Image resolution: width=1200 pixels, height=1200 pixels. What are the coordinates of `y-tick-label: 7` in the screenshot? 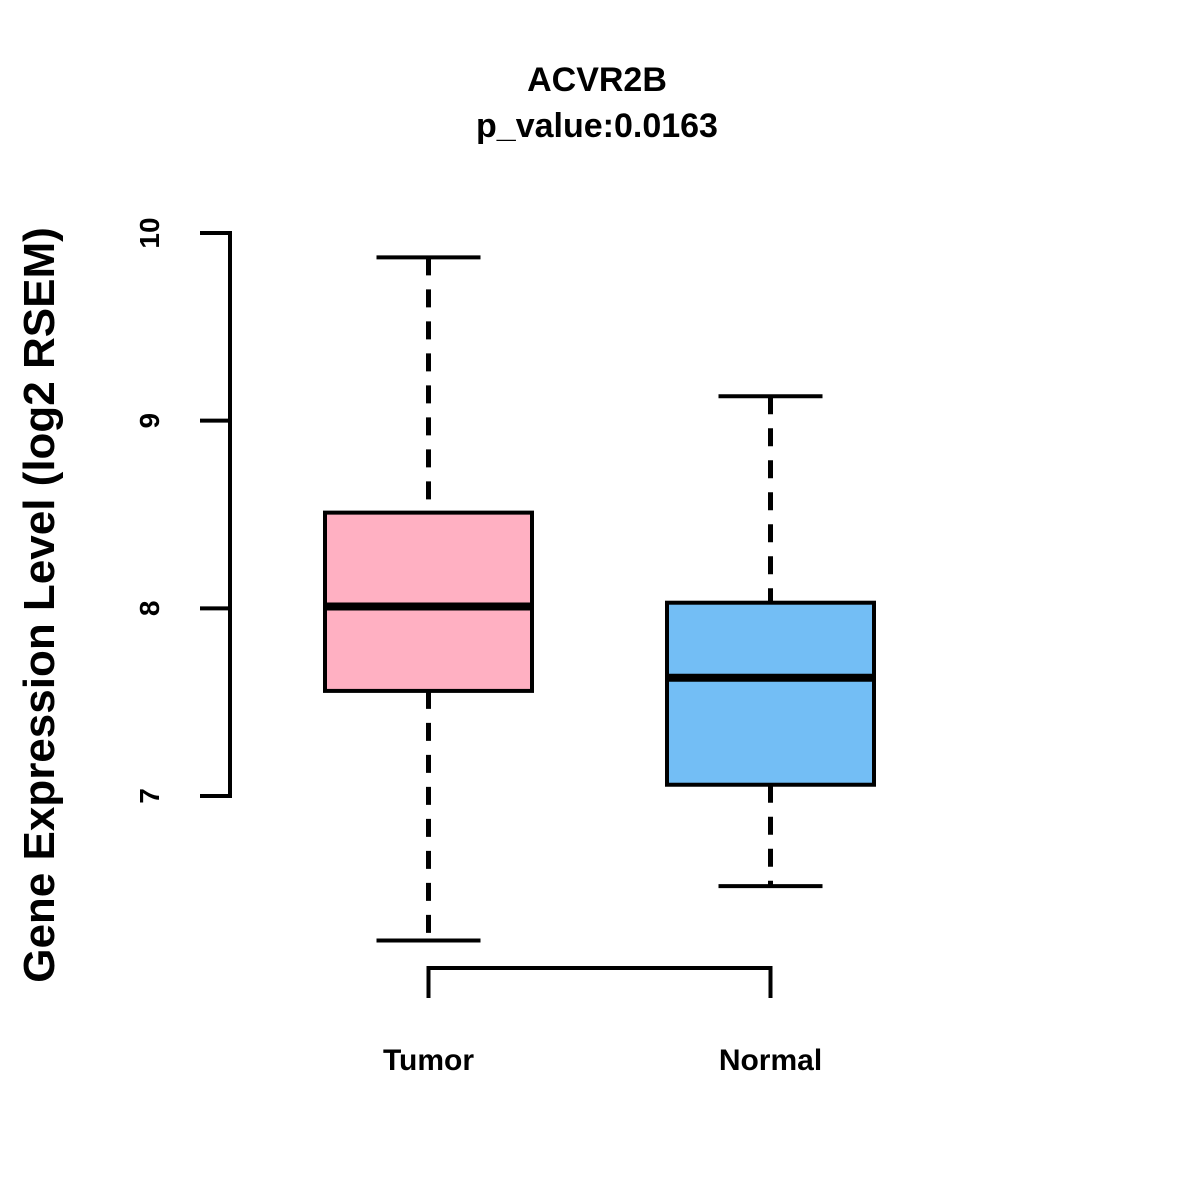 It's located at (149, 796).